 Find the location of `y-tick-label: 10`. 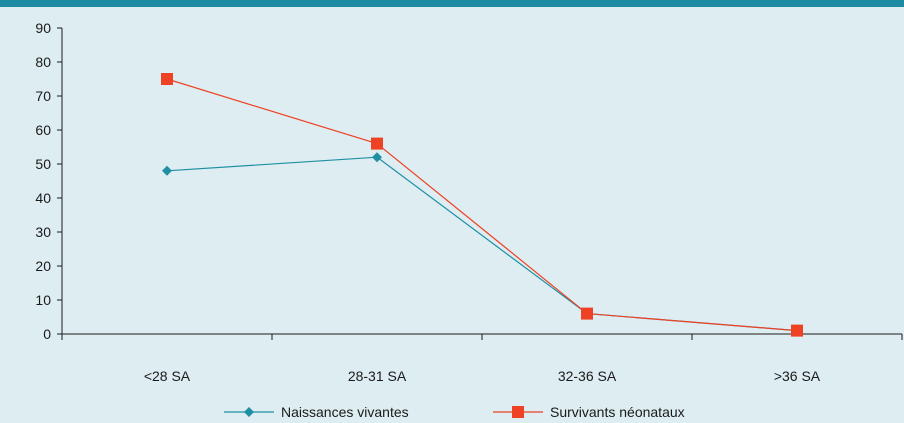

y-tick-label: 10 is located at coordinates (43, 300).